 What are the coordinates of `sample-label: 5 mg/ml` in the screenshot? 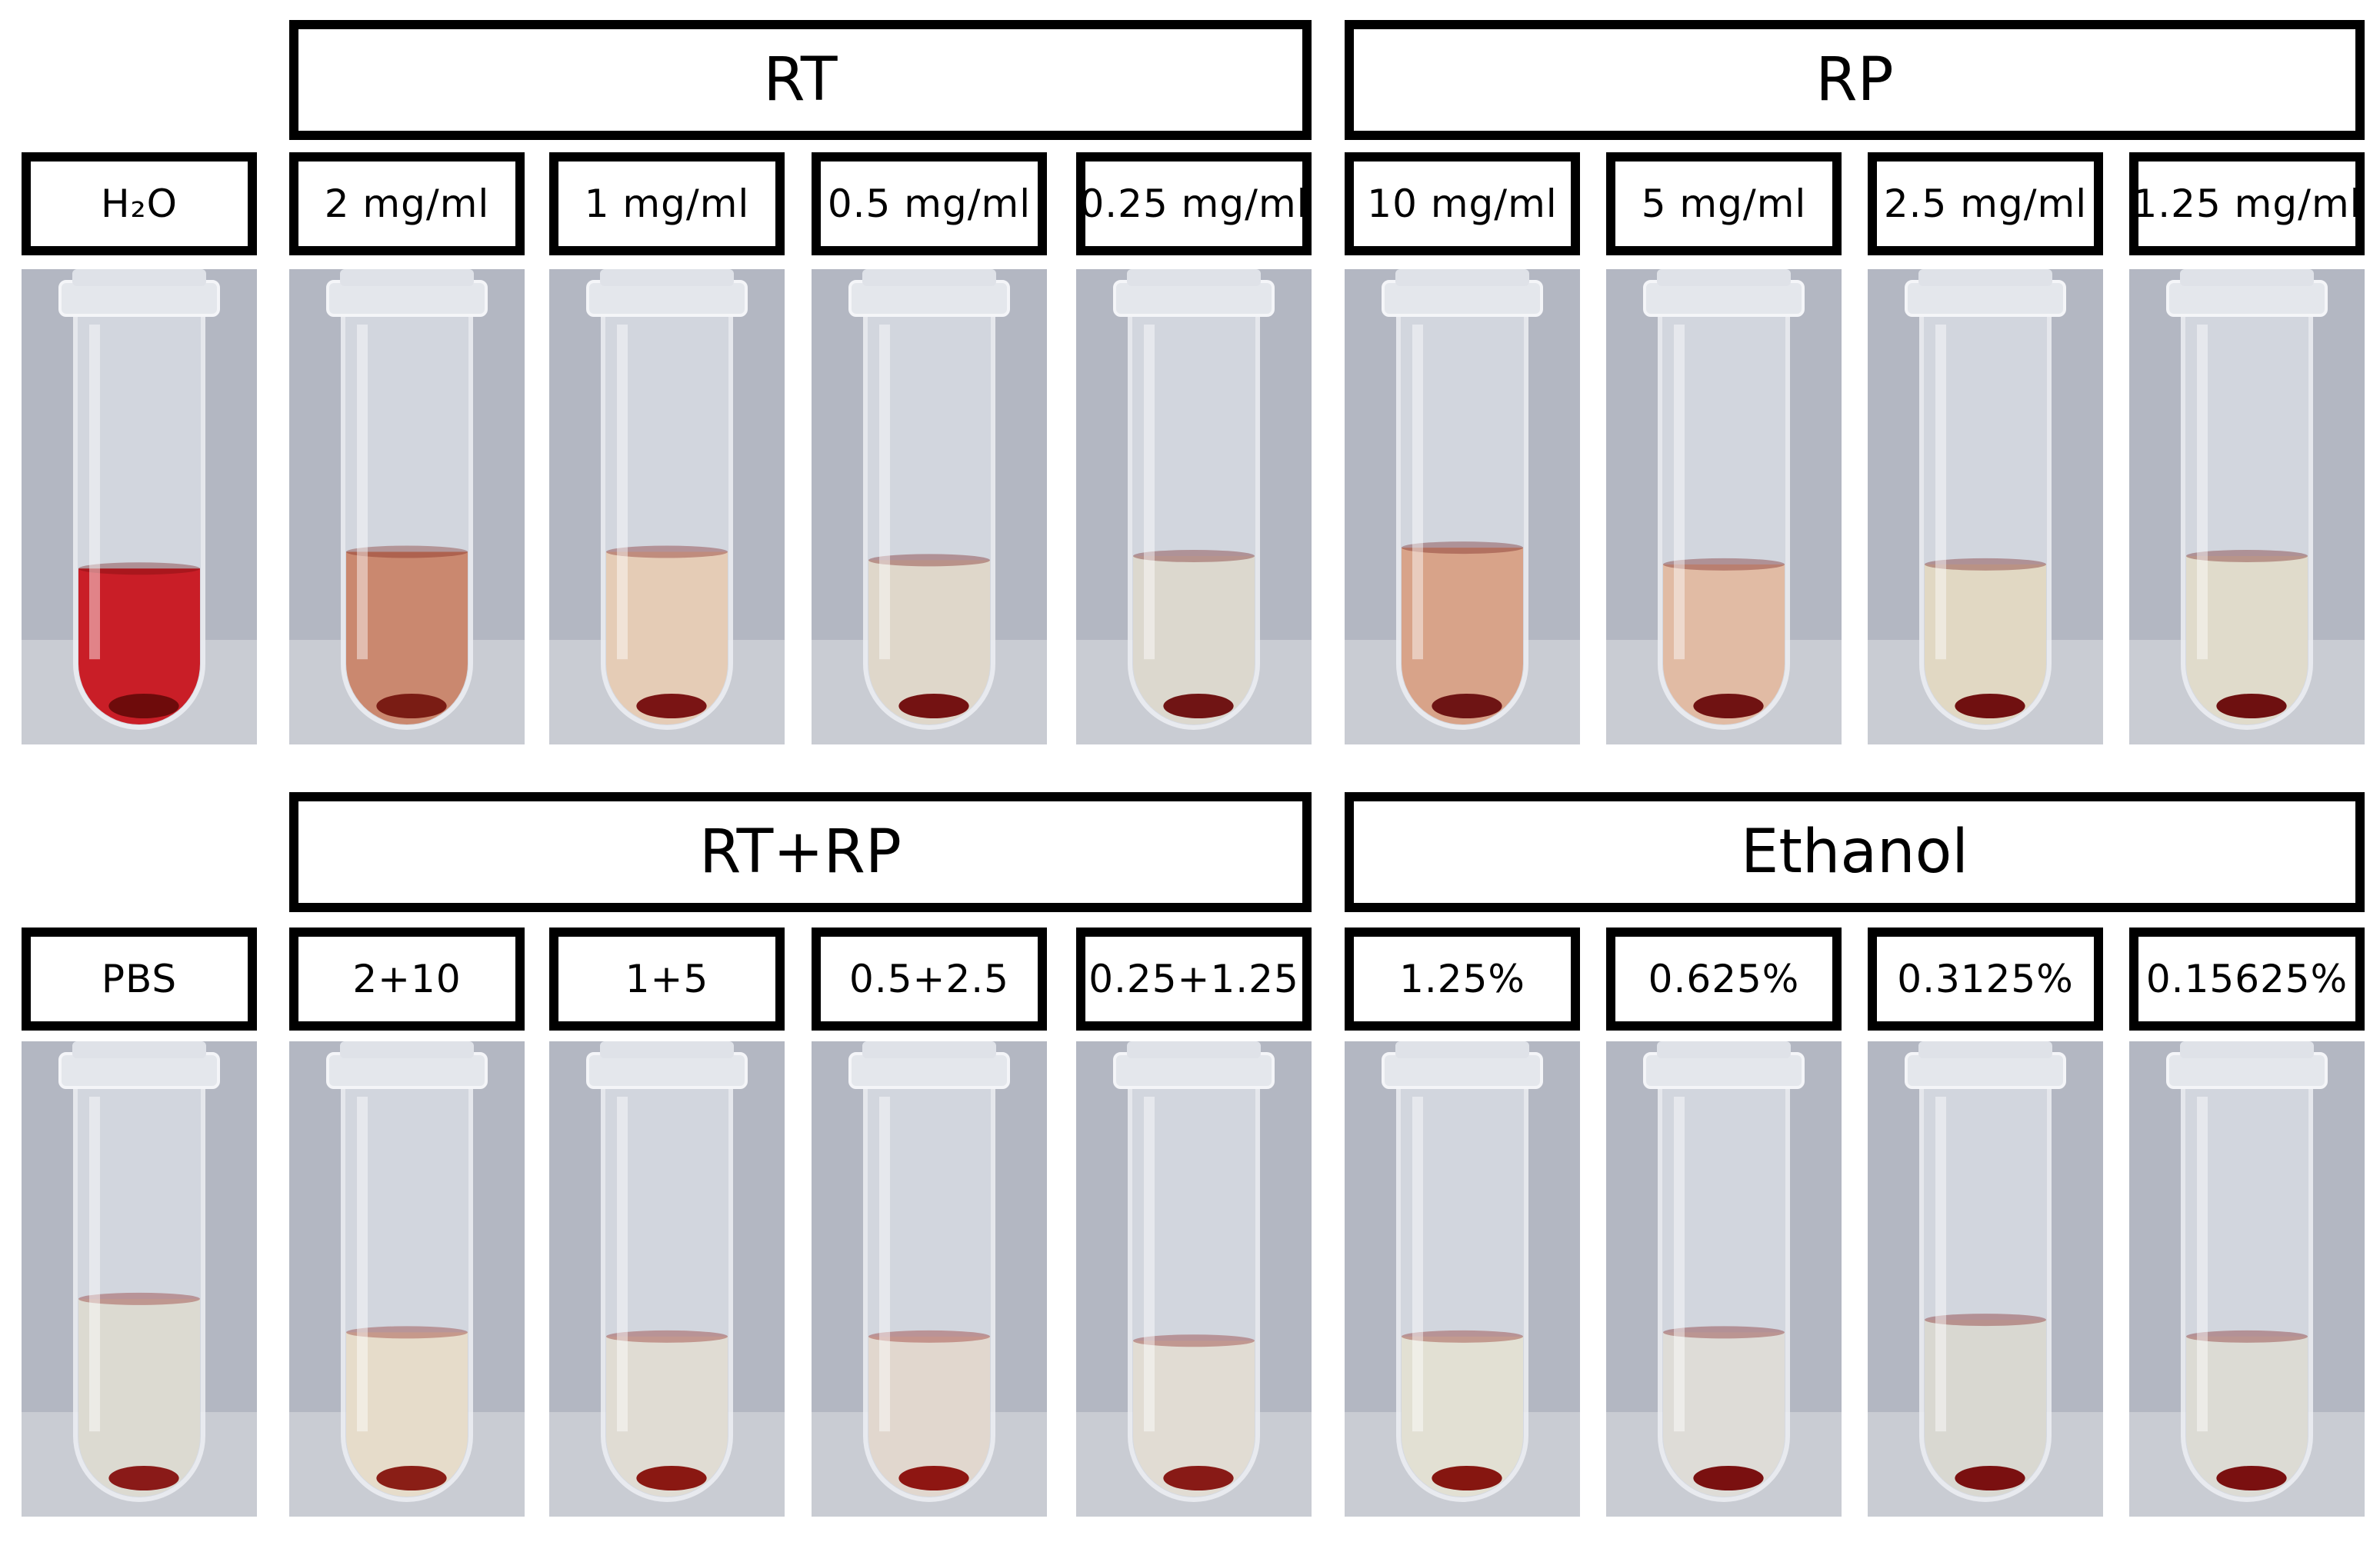 It's located at (1724, 203).